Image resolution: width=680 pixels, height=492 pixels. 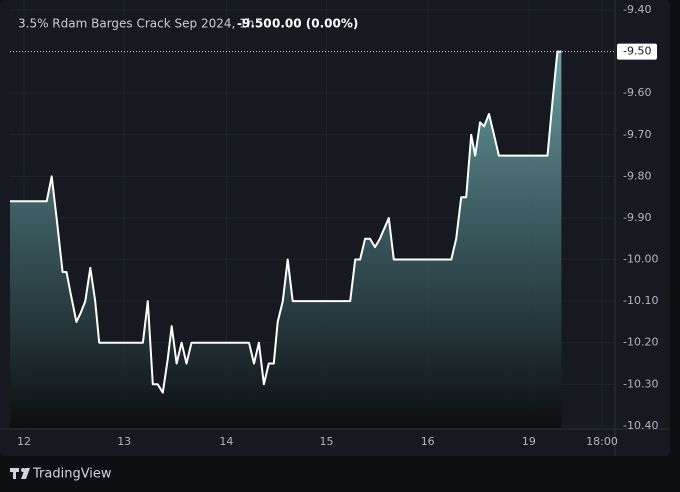 I want to click on y-tick-label: -9.60, so click(x=637, y=92).